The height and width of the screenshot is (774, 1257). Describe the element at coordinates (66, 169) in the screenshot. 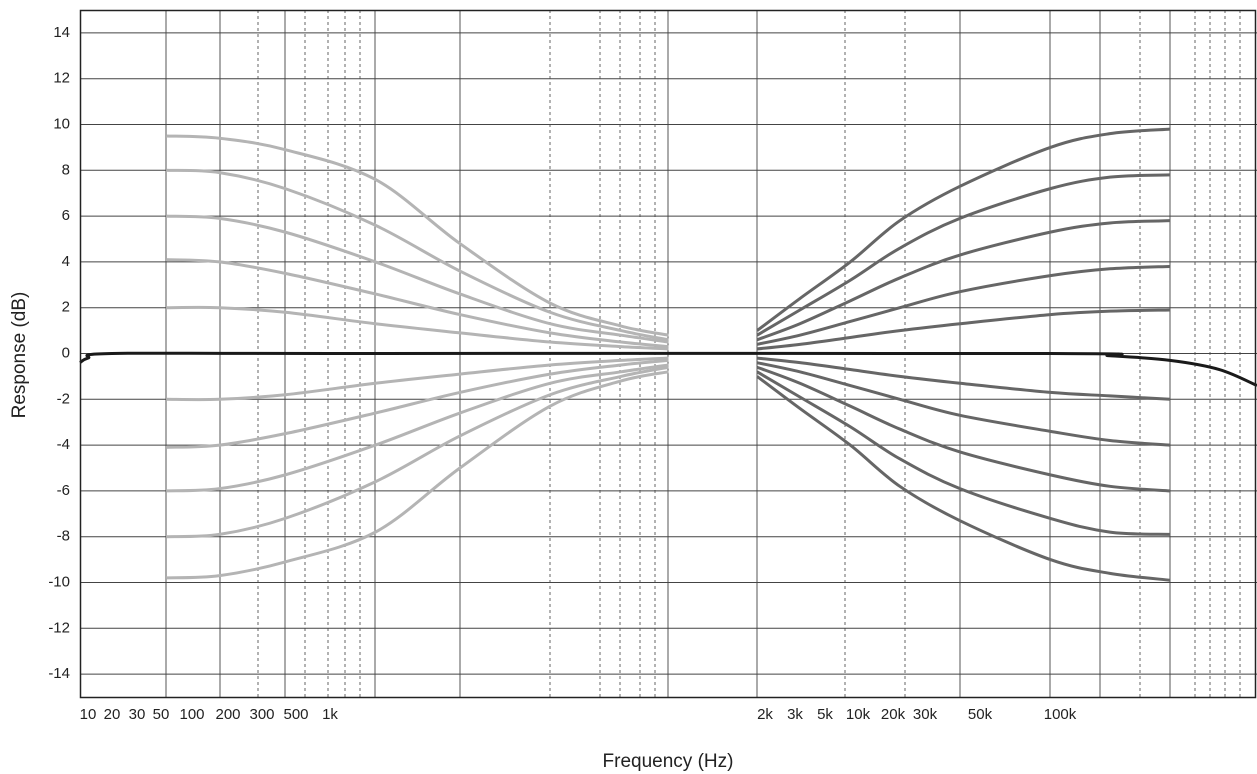

I see `y-tick-label: 8` at that location.